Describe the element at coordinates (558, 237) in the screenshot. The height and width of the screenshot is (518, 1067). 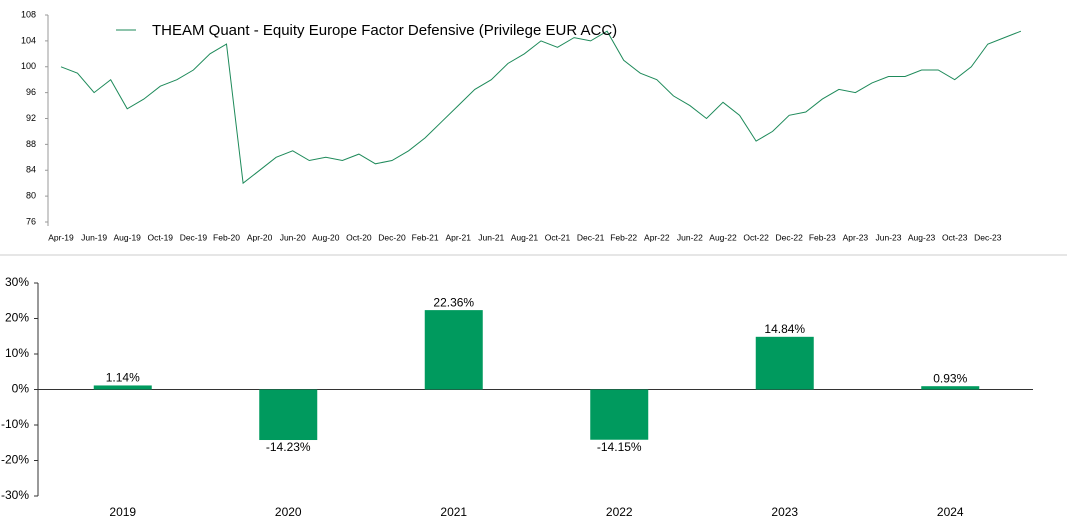
I see `x-tick-label: Oct-21` at that location.